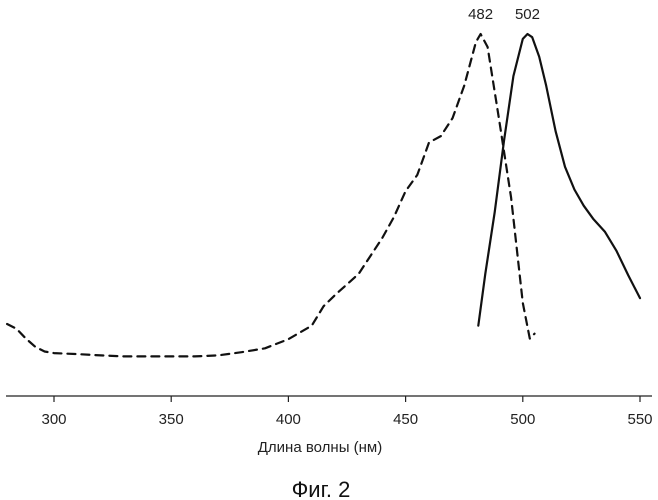  What do you see at coordinates (527, 14) in the screenshot?
I see `peak-label-502: 502` at bounding box center [527, 14].